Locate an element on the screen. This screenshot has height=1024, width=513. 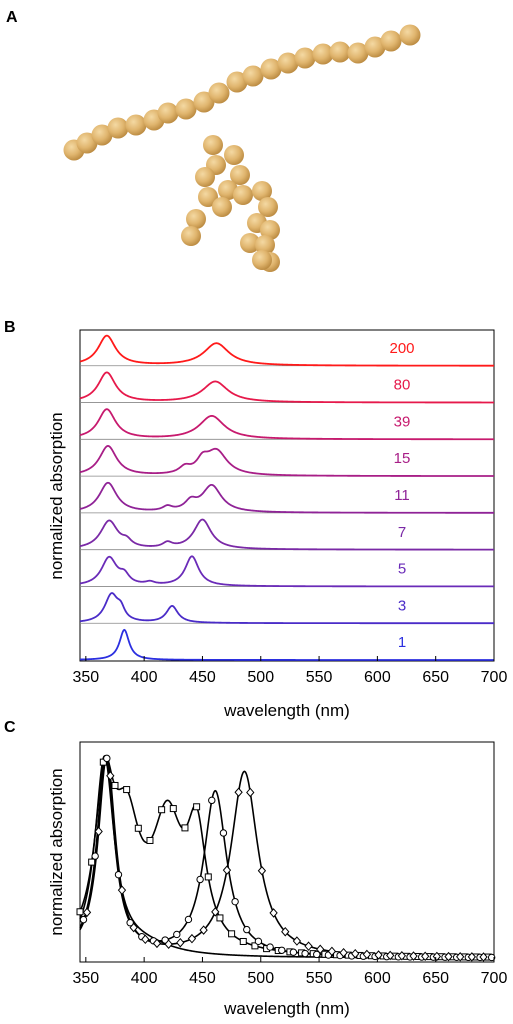
panel-b-letter: B is located at coordinates (10, 327).